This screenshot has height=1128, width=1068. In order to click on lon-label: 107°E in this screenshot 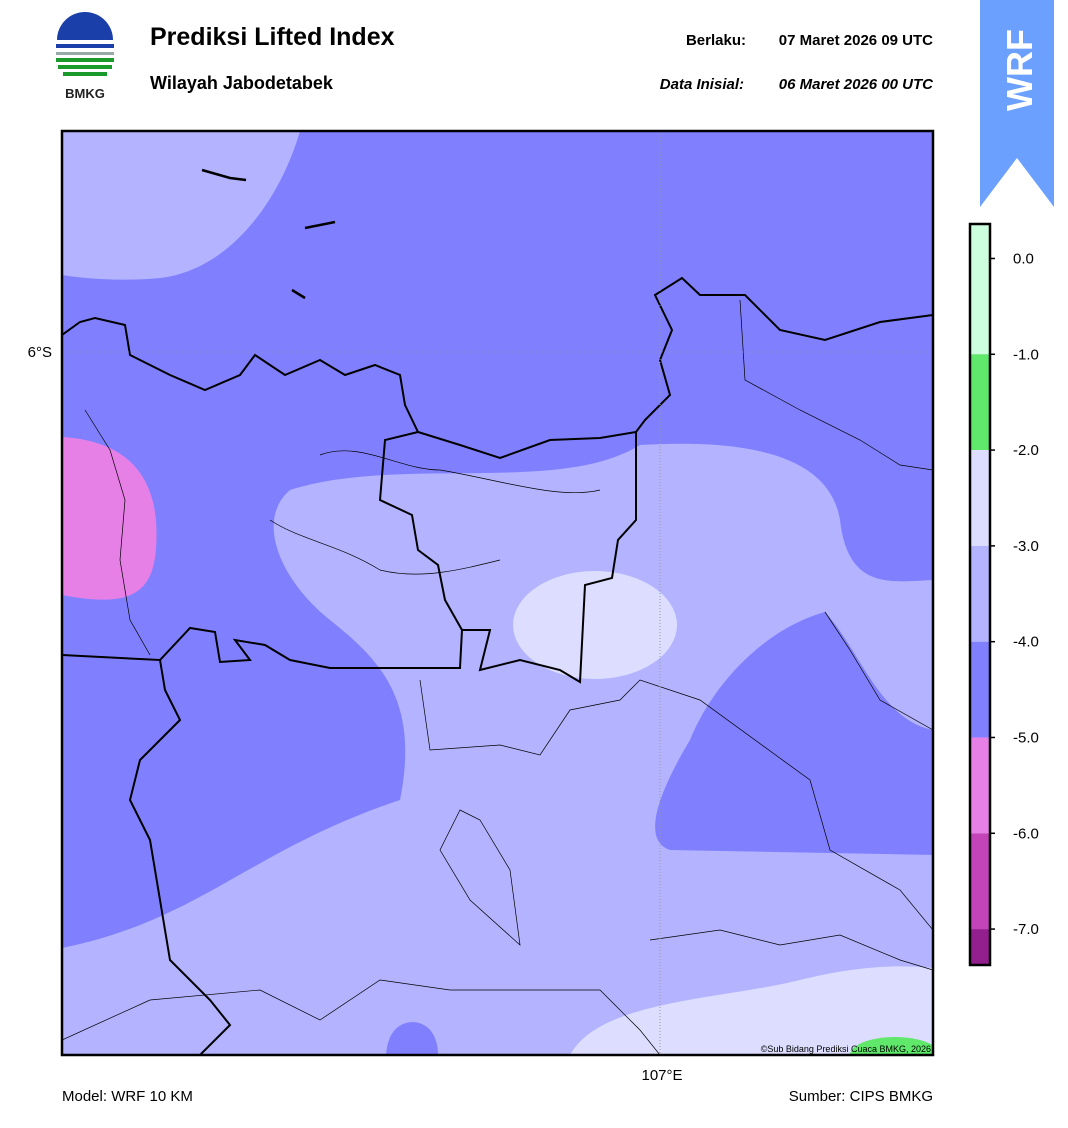, I will do `click(661, 1075)`.